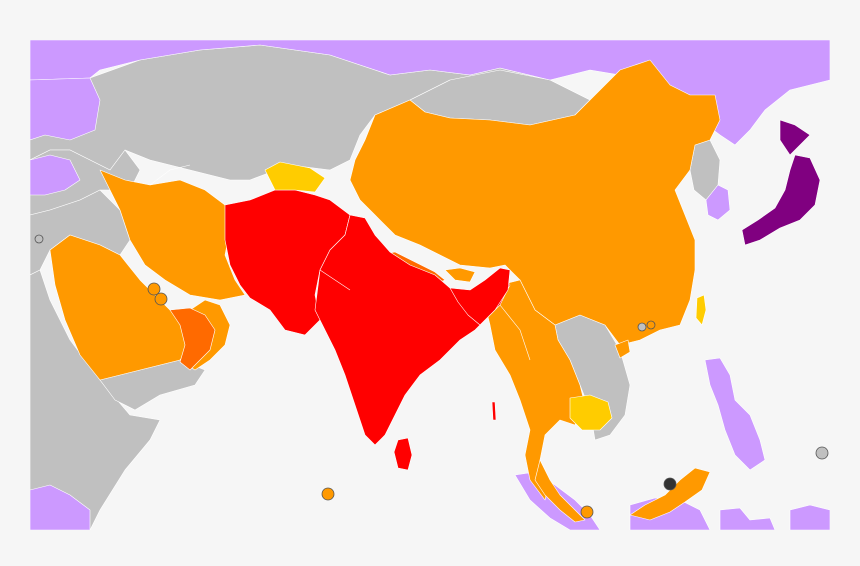 The height and width of the screenshot is (566, 860). Describe the element at coordinates (822, 453) in the screenshot. I see `marker-grey-palau` at that location.